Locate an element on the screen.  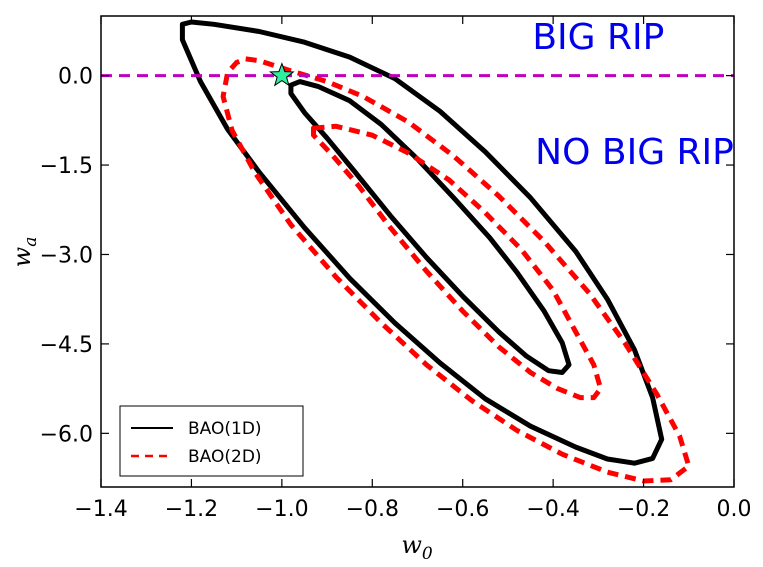
x-tick-label: −0.8 is located at coordinates (372, 509).